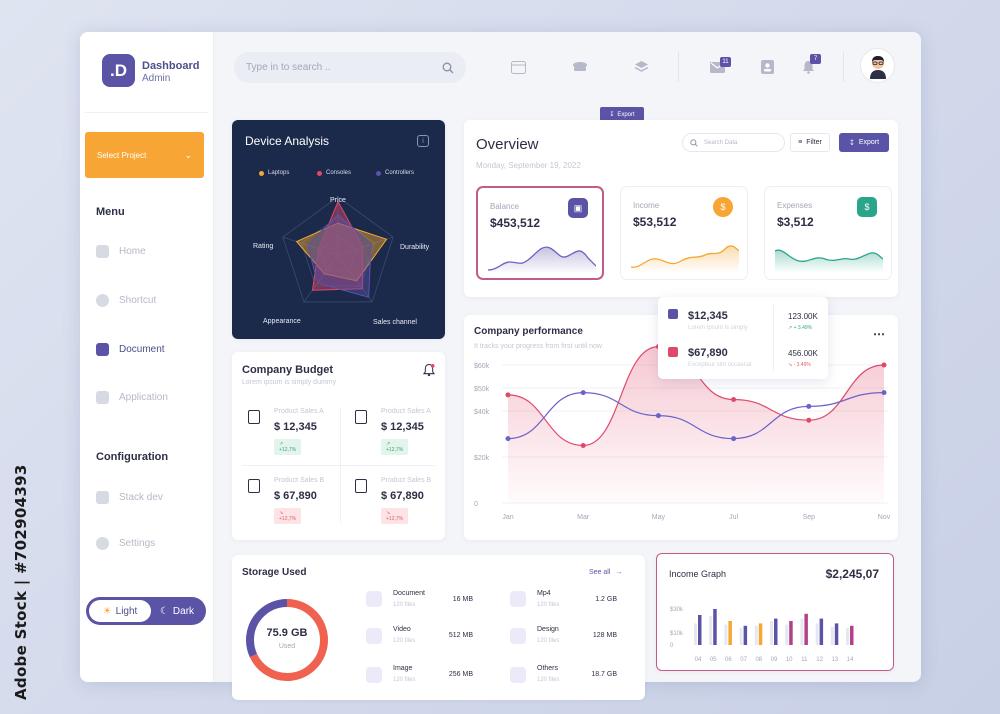 The width and height of the screenshot is (1000, 714). Describe the element at coordinates (144, 155) in the screenshot. I see `select-project-dropdown: Select Project ⌄` at that location.